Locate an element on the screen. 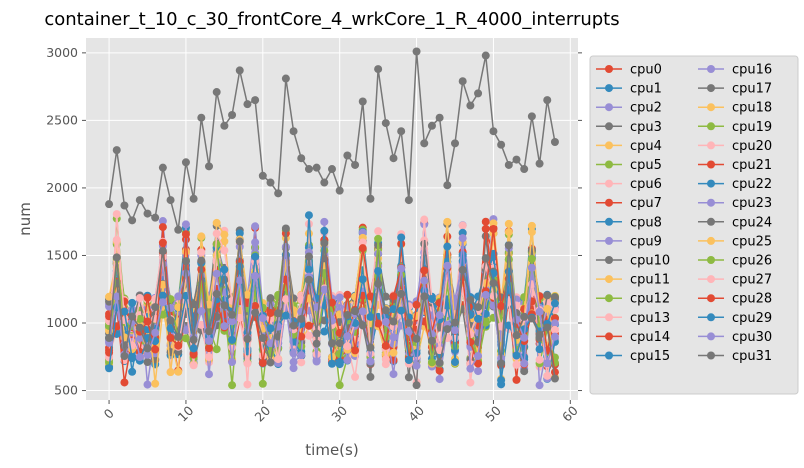 This screenshot has height=468, width=804. data-point-cpu12 is located at coordinates (339, 385).